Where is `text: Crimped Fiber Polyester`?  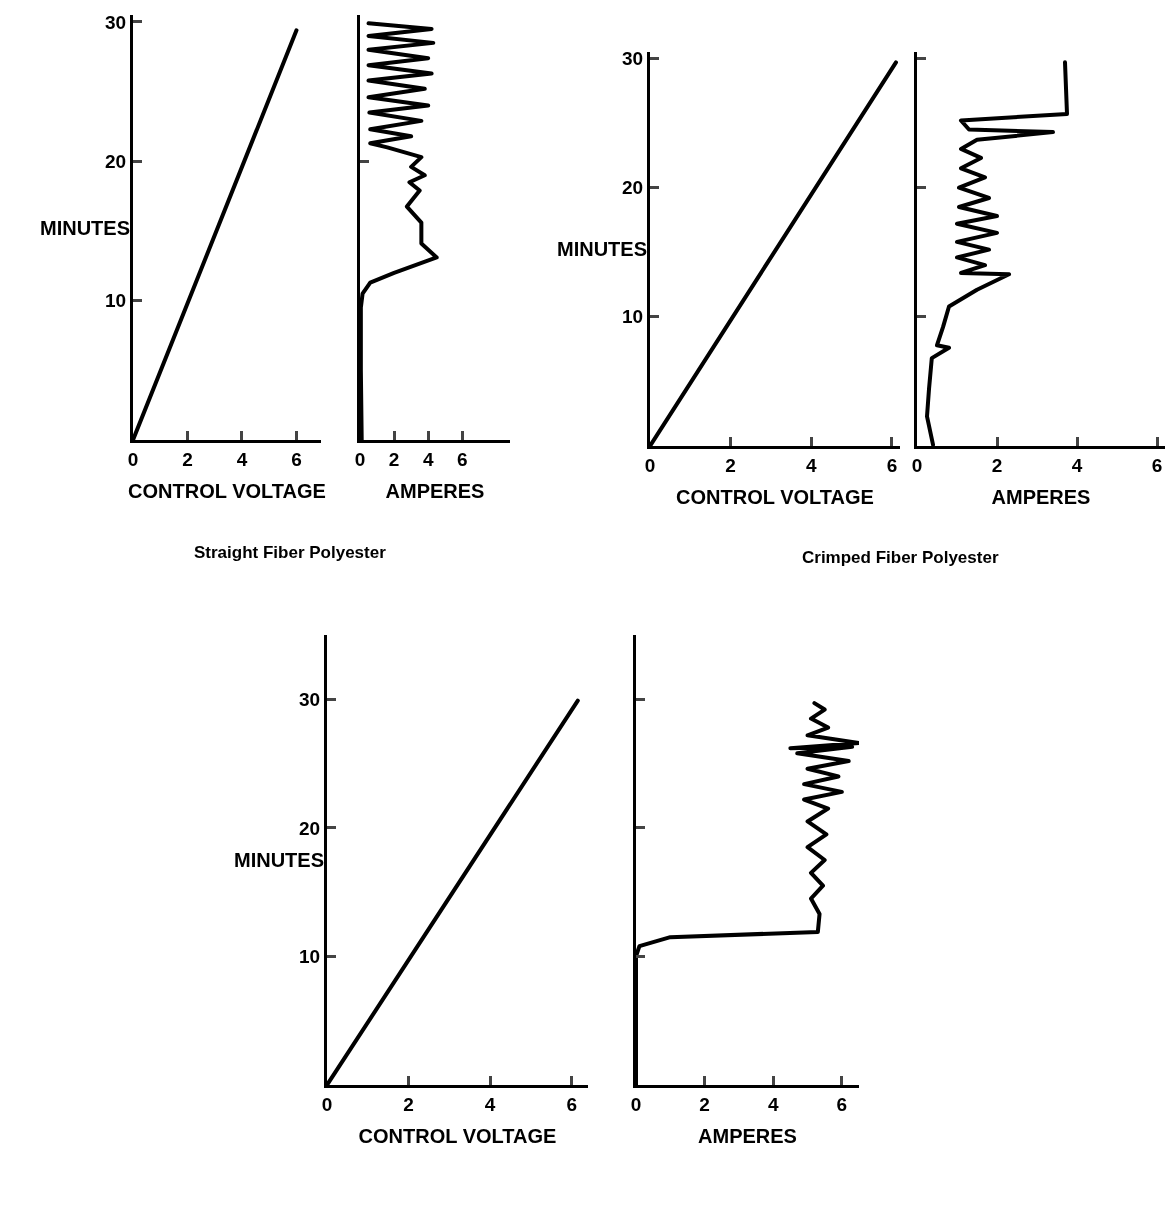
text: Crimped Fiber Polyester is located at coordinates (900, 557).